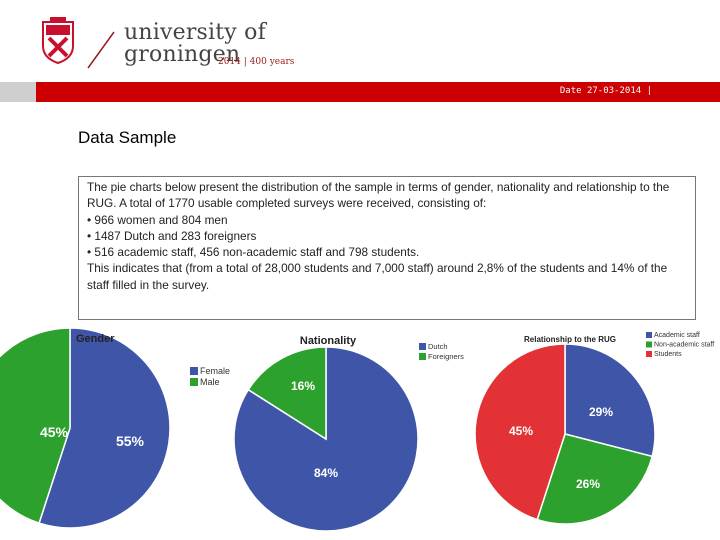 The height and width of the screenshot is (540, 720). What do you see at coordinates (668, 354) in the screenshot?
I see `legend-label: Students` at bounding box center [668, 354].